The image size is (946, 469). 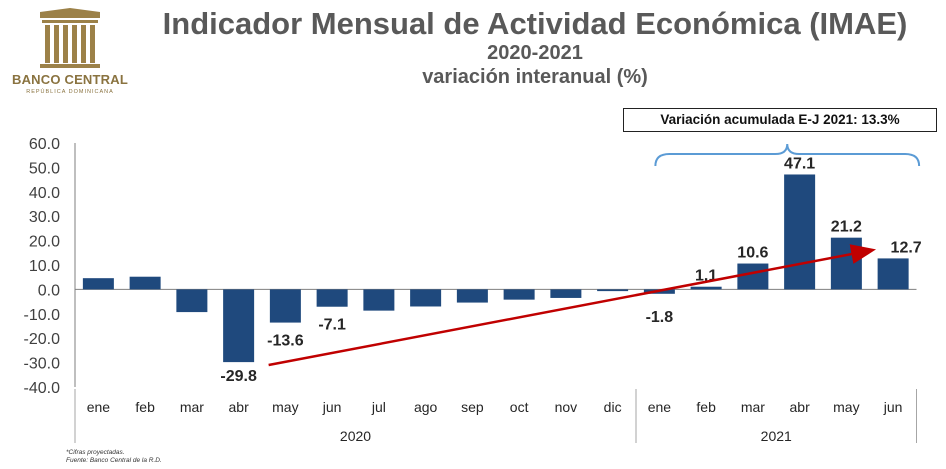 What do you see at coordinates (44, 266) in the screenshot?
I see `y-tick-label: 10.0` at bounding box center [44, 266].